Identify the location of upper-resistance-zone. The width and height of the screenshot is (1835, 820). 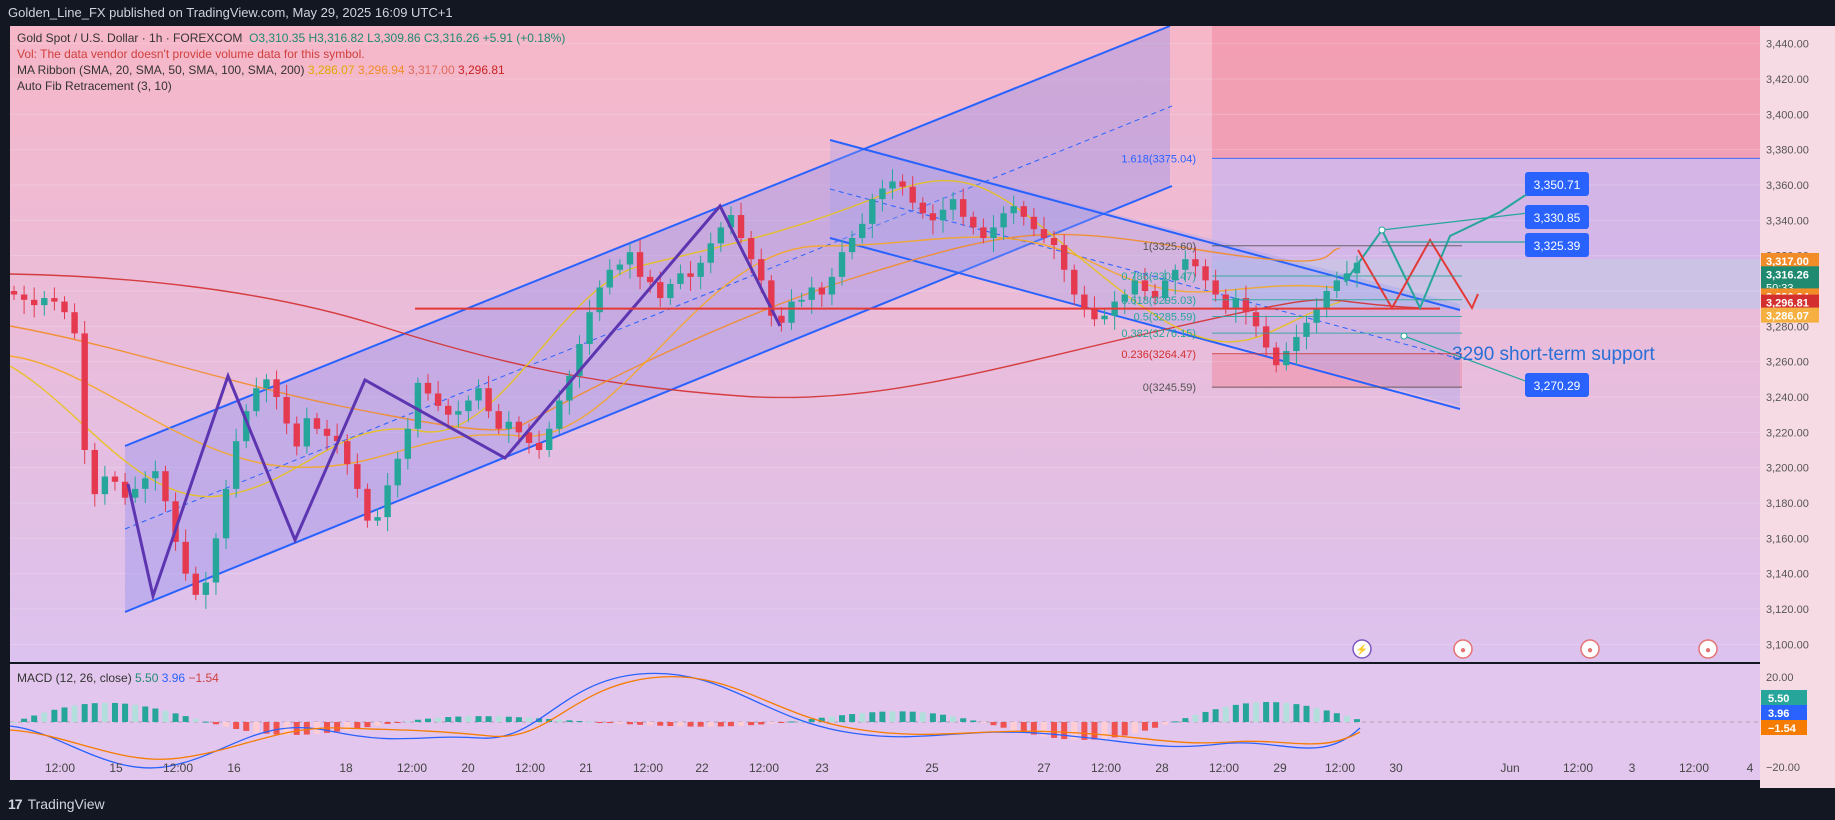
(1486, 92).